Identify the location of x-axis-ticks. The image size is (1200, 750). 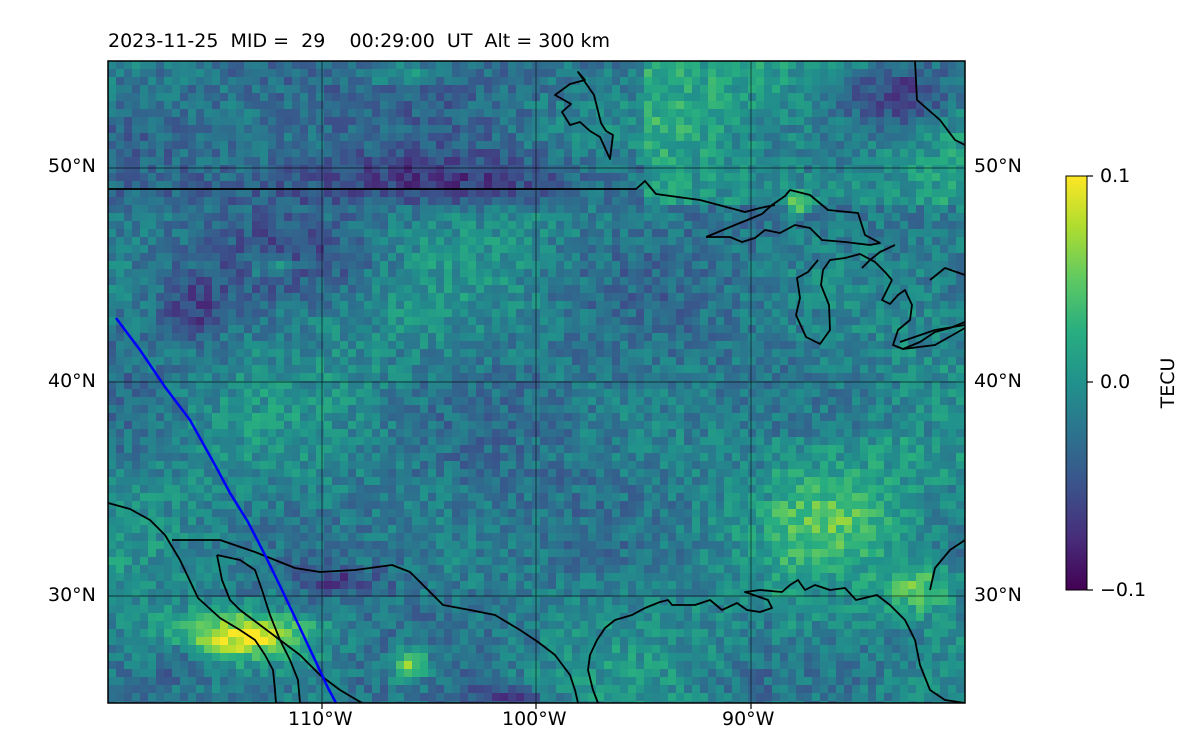
(536, 706).